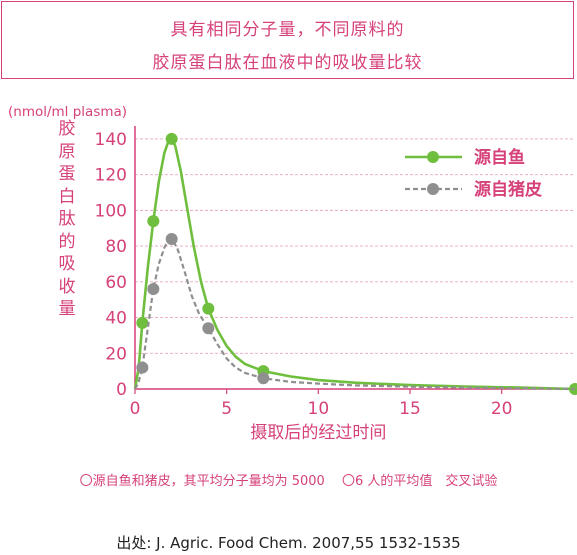  I want to click on legend-label: 源自猪皮, so click(508, 189).